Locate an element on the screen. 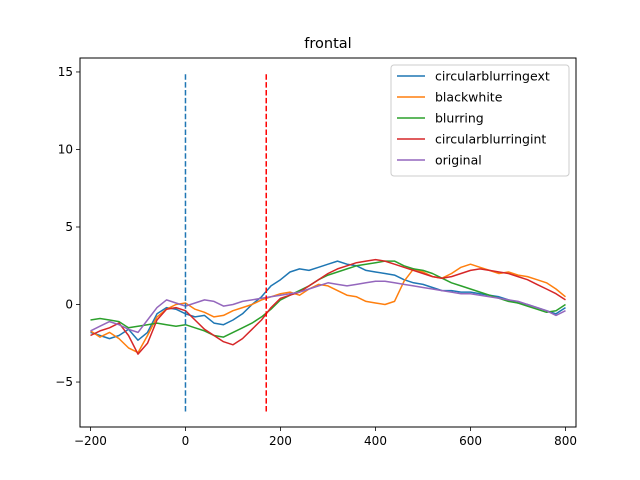 The height and width of the screenshot is (480, 640). y-axis: −5 0 5 10 15 is located at coordinates (67, 227).